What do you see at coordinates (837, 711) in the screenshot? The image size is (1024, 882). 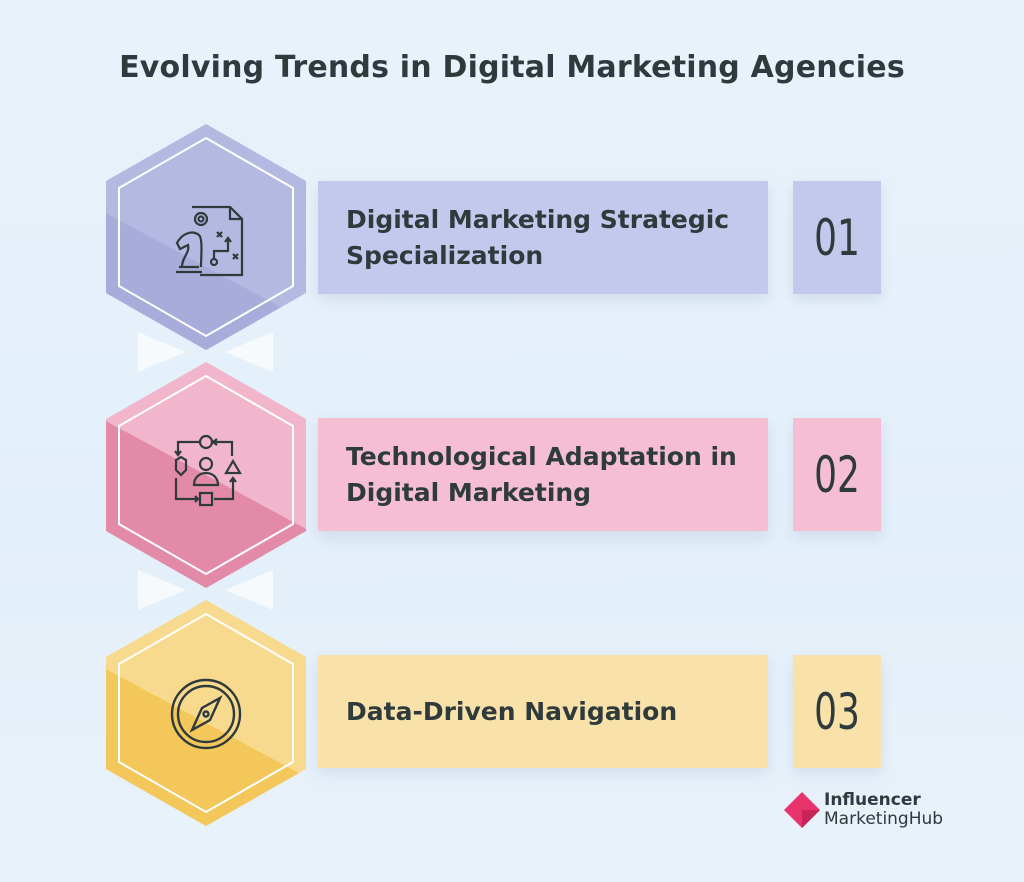 I see `trend-number-3: 03` at bounding box center [837, 711].